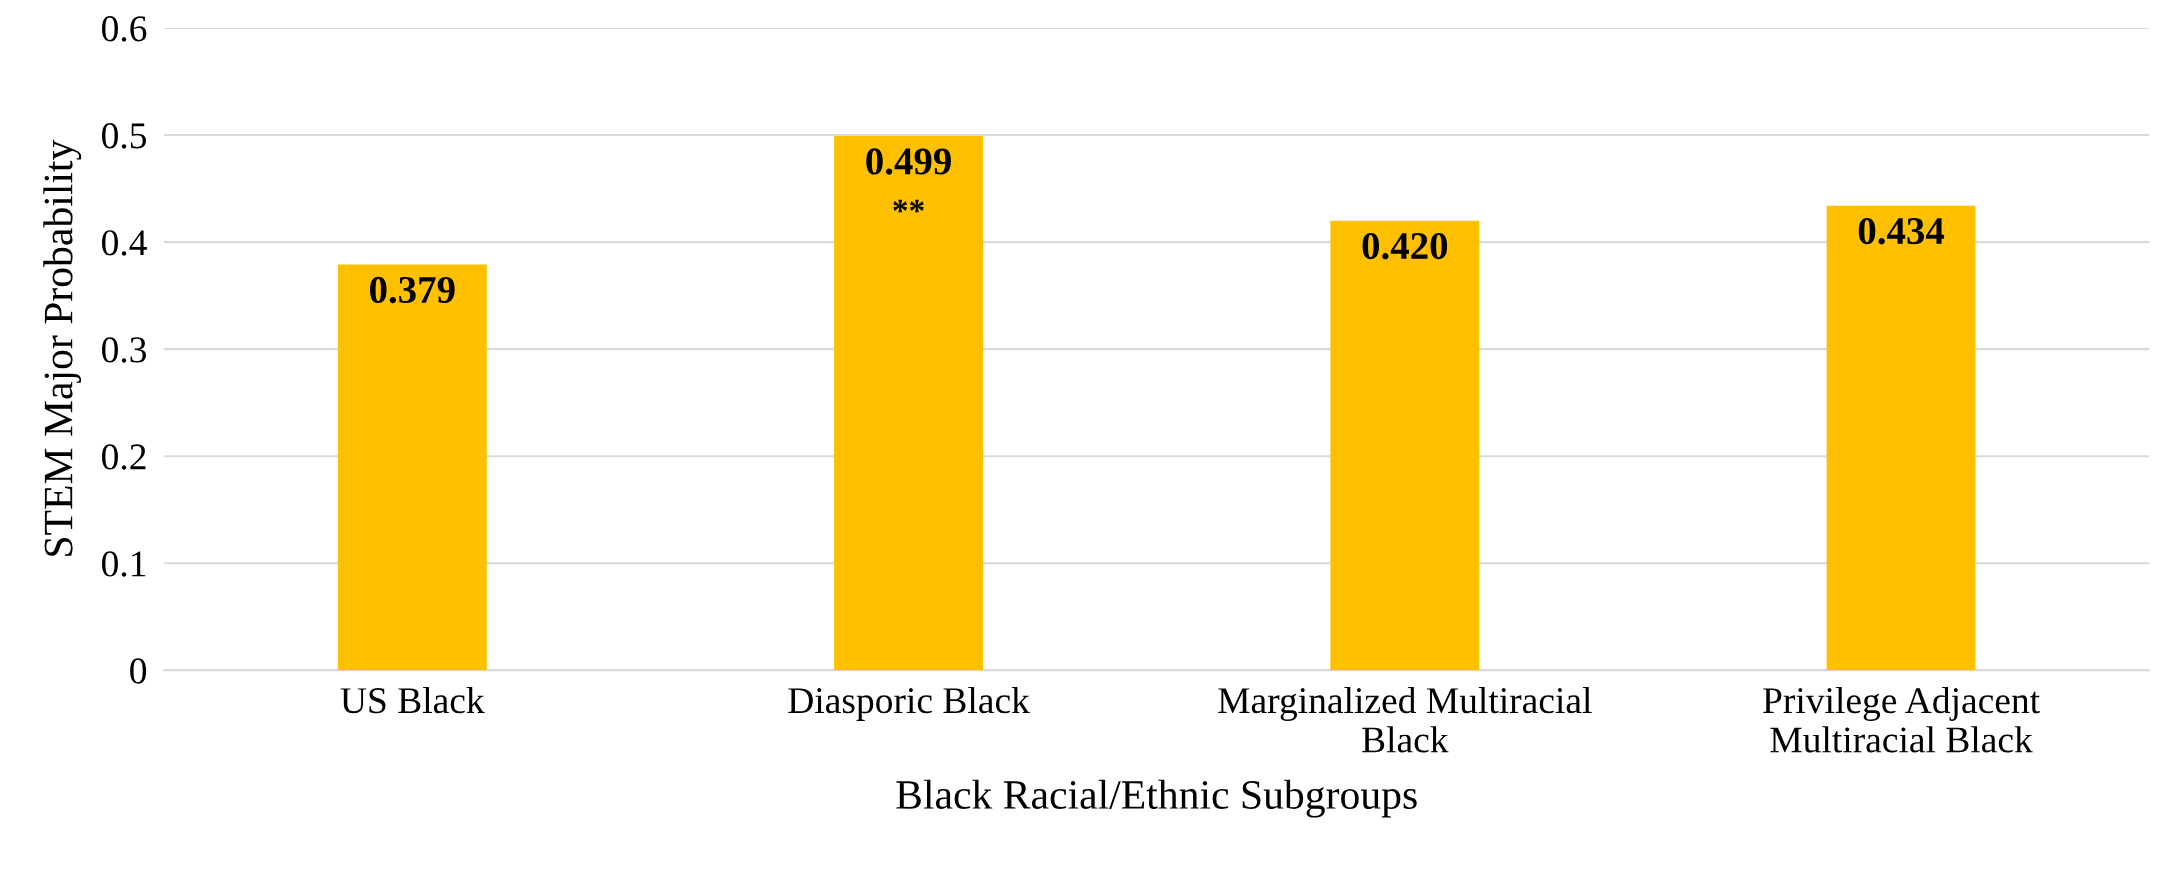 Image resolution: width=2160 pixels, height=875 pixels. Describe the element at coordinates (138, 671) in the screenshot. I see `y-tick-label: 0` at that location.